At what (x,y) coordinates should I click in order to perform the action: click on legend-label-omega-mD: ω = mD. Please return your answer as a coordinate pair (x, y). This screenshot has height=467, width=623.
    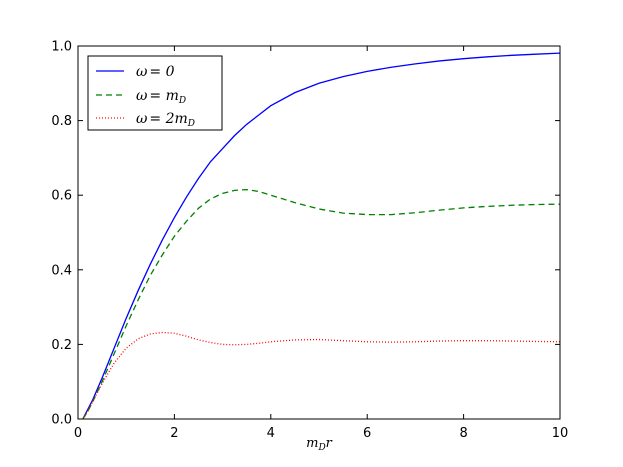
    Looking at the image, I should click on (161, 97).